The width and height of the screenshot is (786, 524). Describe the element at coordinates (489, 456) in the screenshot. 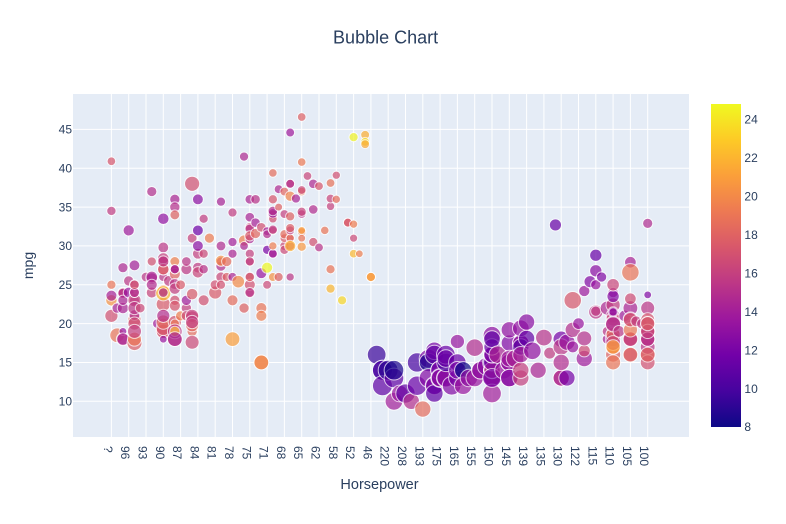

I see `svg-text: 150` at that location.